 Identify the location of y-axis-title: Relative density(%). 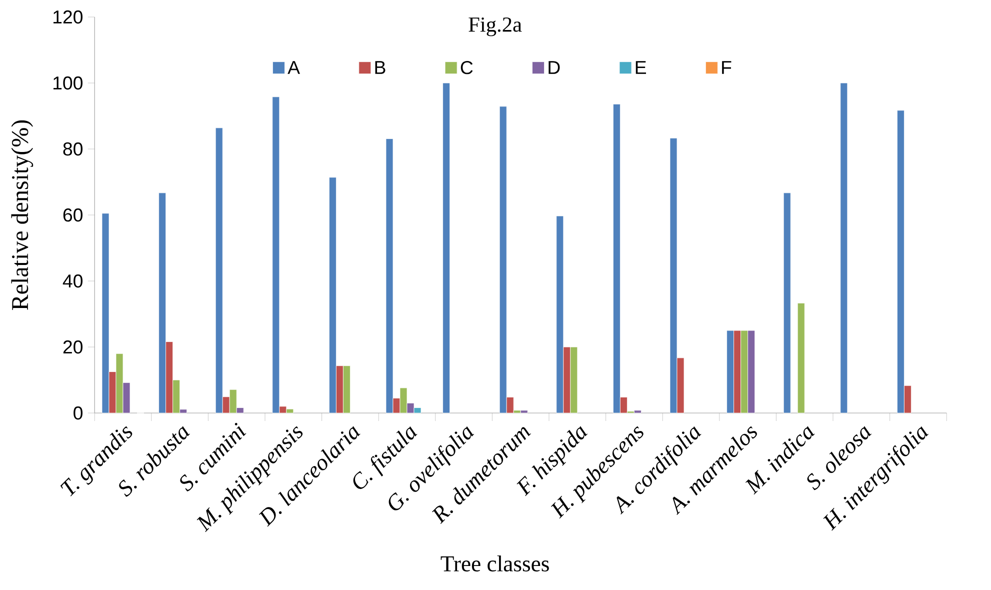
(22, 215).